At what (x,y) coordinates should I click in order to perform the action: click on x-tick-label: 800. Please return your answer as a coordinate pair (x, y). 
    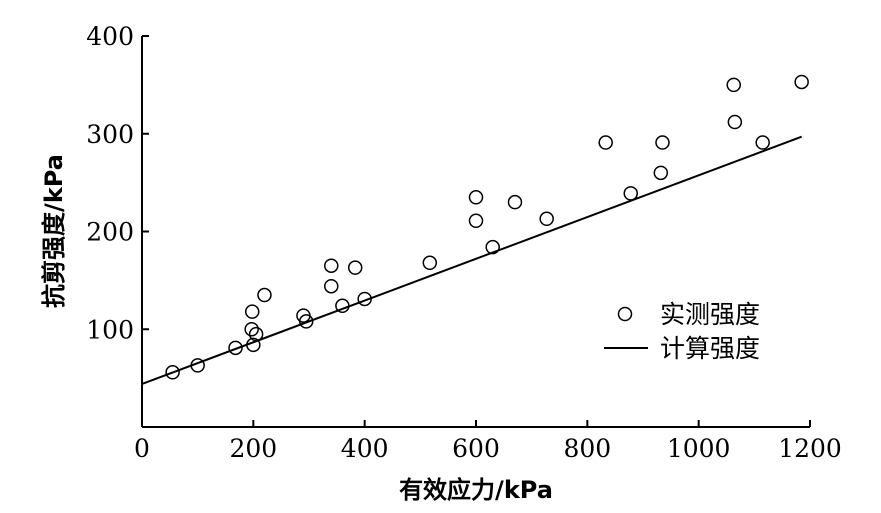
    Looking at the image, I should click on (587, 448).